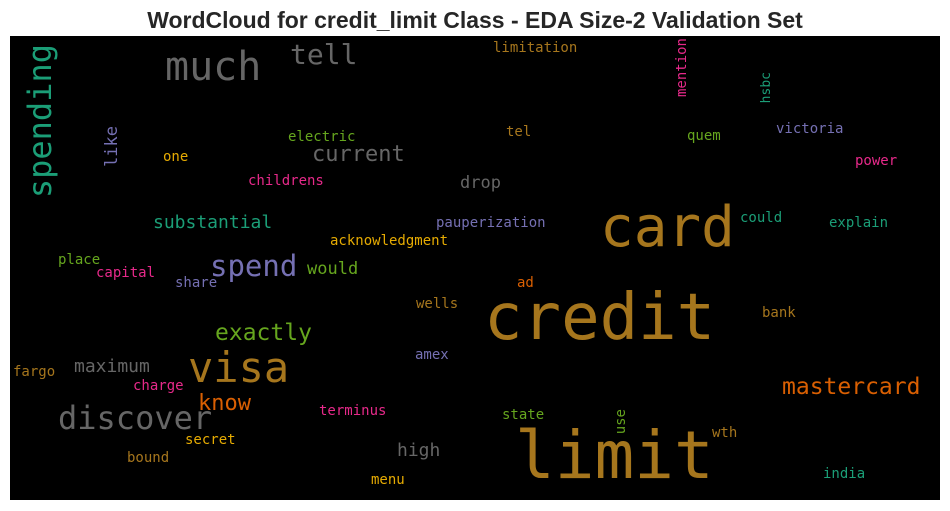  Describe the element at coordinates (126, 273) in the screenshot. I see `word-capital: capital` at that location.